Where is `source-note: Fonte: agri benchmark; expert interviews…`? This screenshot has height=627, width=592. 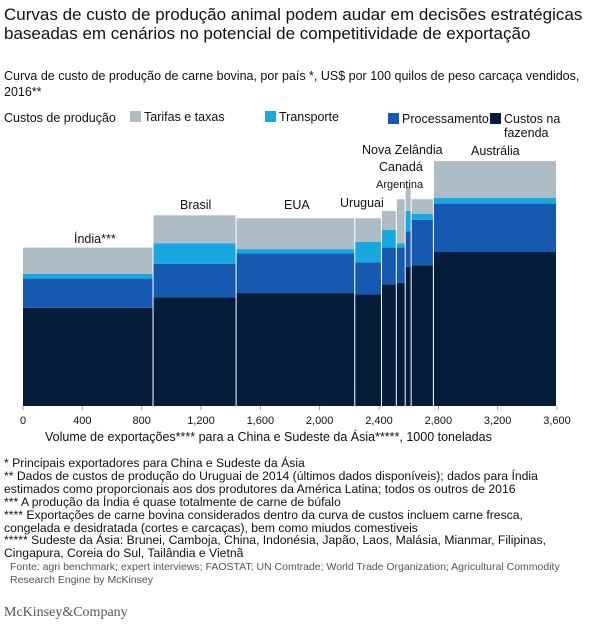 source-note: Fonte: agri benchmark; expert interviews… is located at coordinates (285, 573).